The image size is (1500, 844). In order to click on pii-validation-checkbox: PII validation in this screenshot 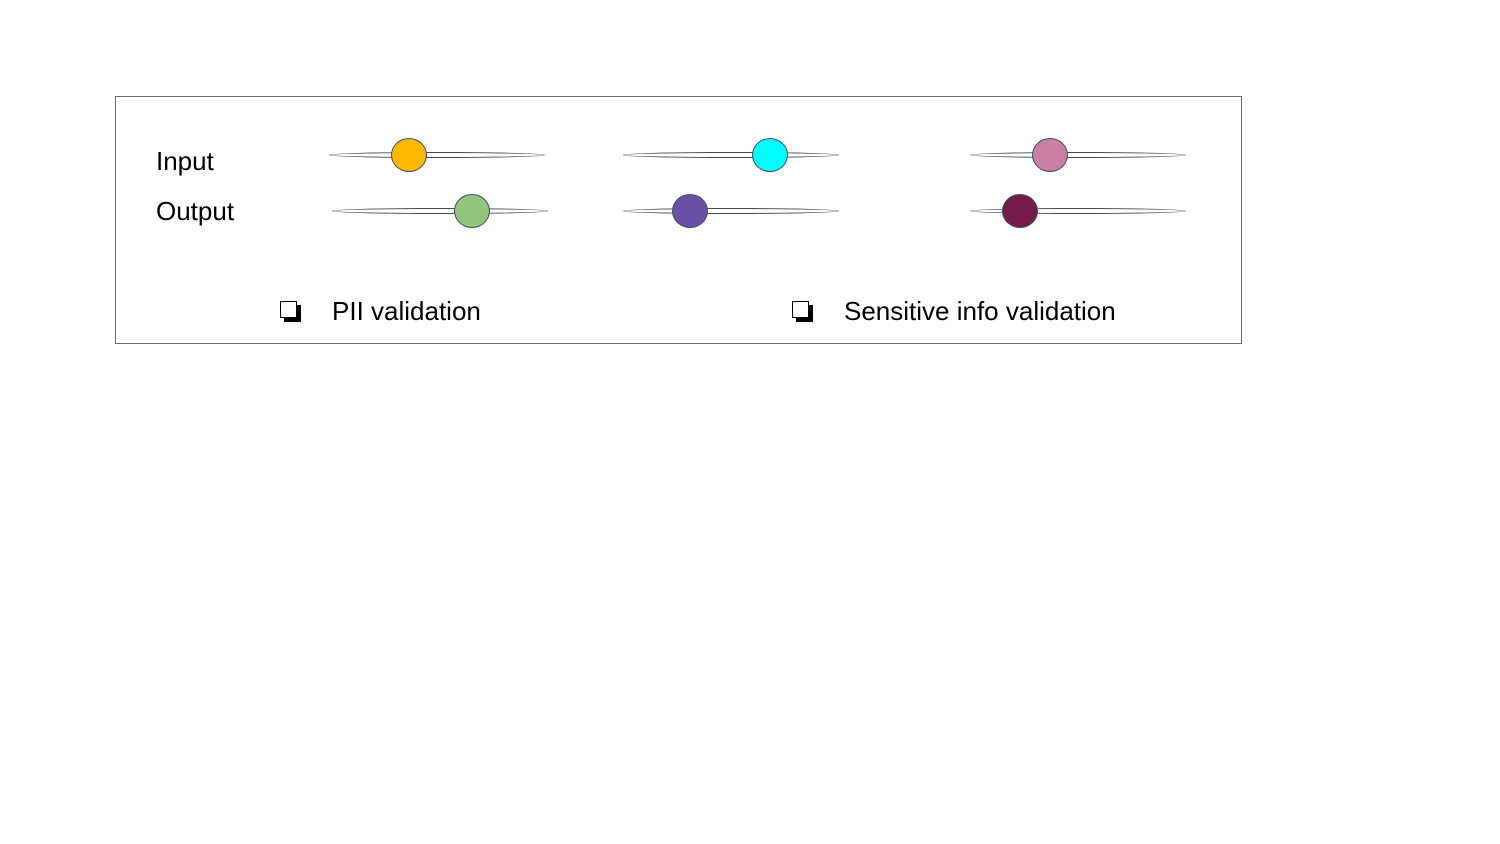, I will do `click(380, 311)`.